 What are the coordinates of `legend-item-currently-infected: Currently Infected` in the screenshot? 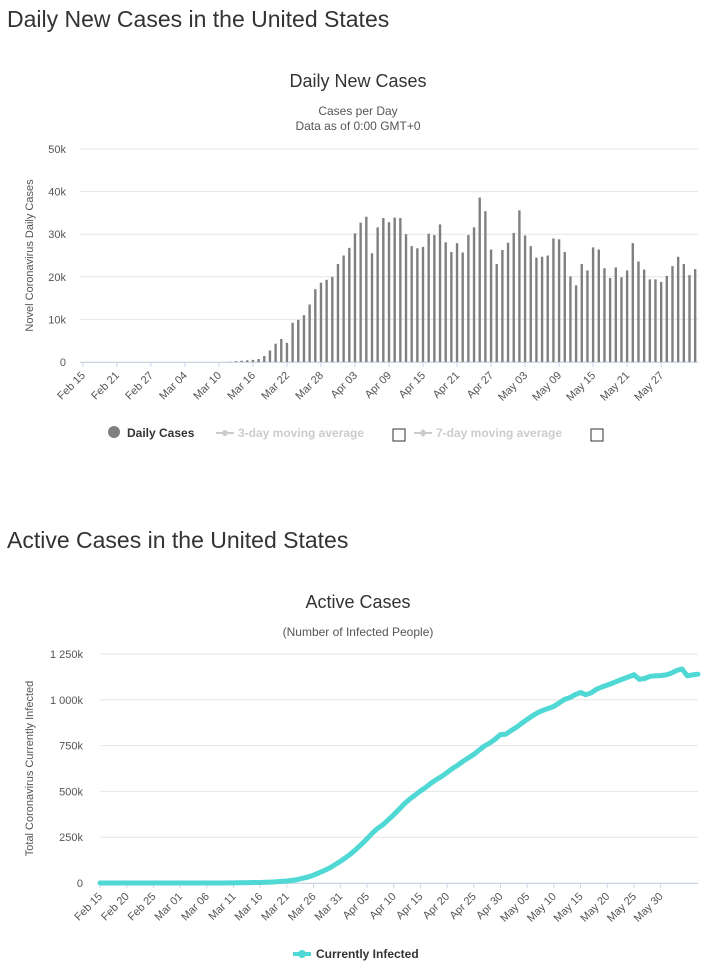 It's located at (356, 954).